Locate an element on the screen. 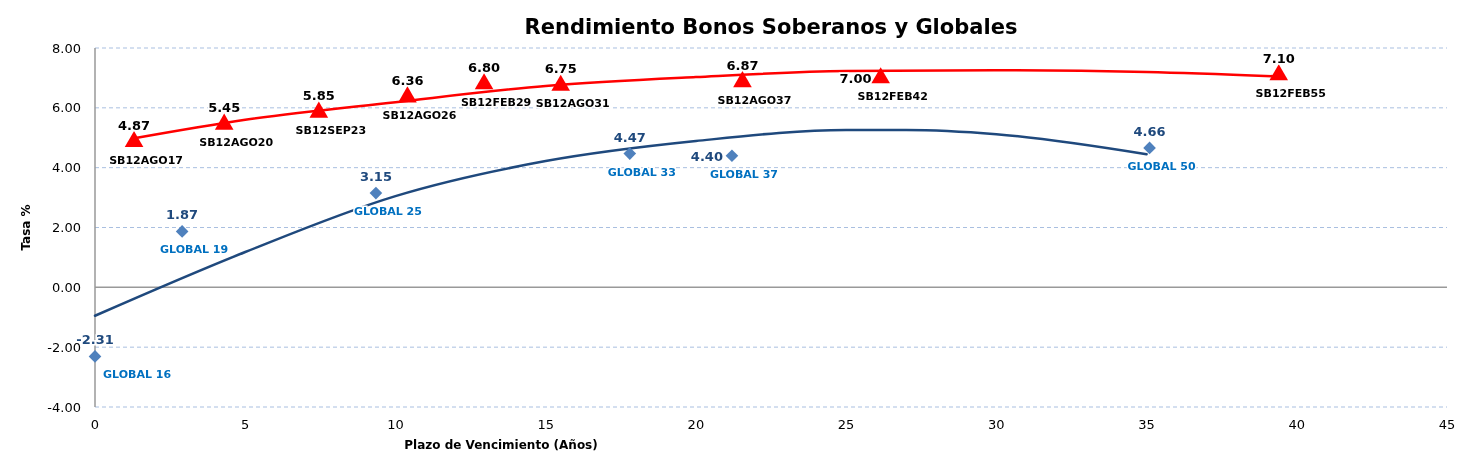 This screenshot has width=1467, height=455. y-tick-label: 4.00 is located at coordinates (66, 168).